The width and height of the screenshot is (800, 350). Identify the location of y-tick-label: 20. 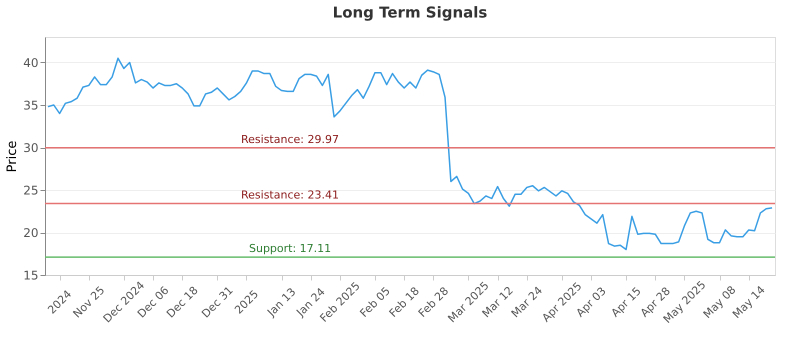
(30, 233).